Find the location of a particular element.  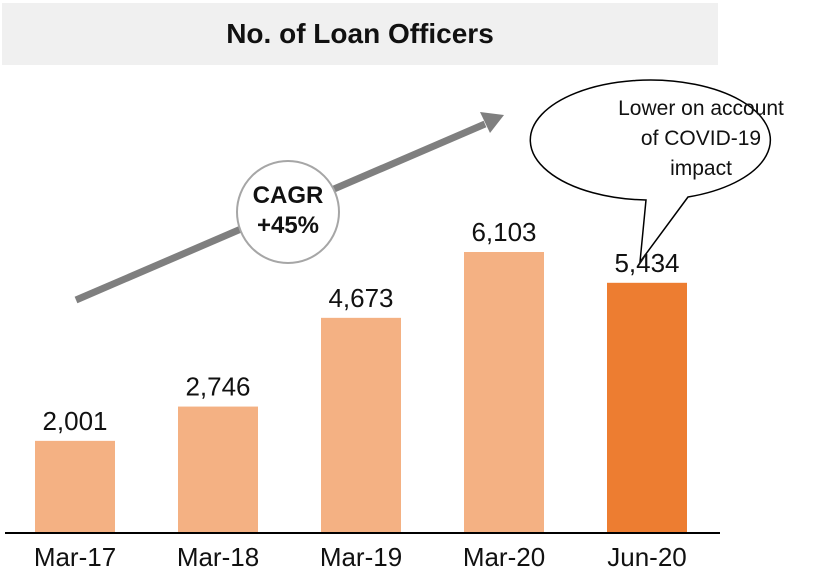

value-label-mar-20: 6,103 is located at coordinates (503, 232).